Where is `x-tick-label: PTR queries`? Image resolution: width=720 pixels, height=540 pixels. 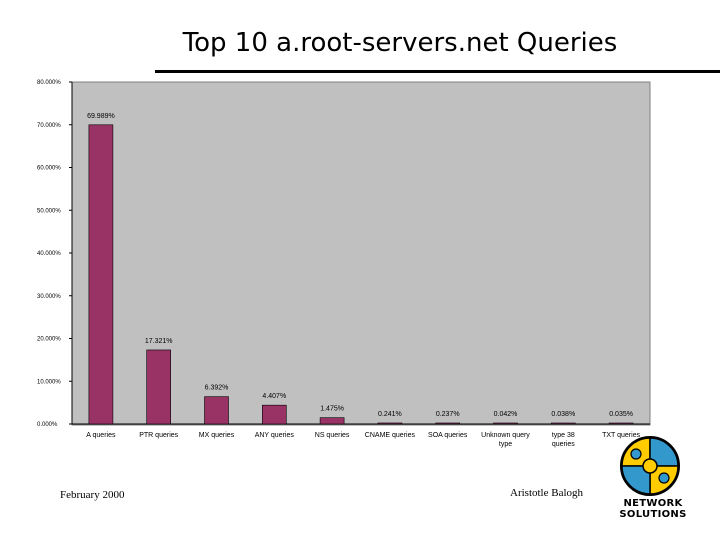
x-tick-label: PTR queries is located at coordinates (158, 435).